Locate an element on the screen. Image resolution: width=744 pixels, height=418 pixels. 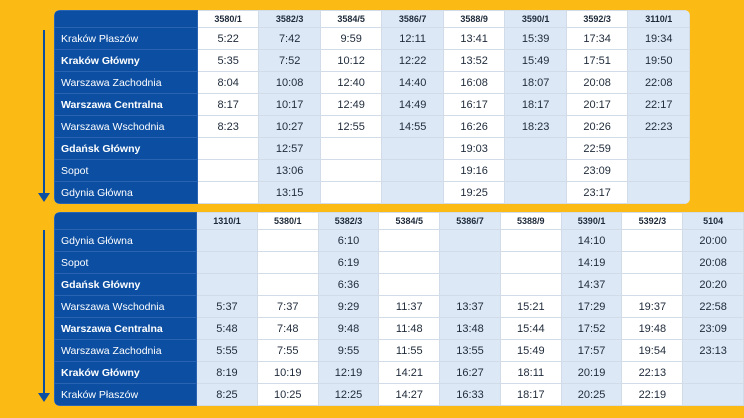
departure-time-cell: 17:57 is located at coordinates (591, 350).